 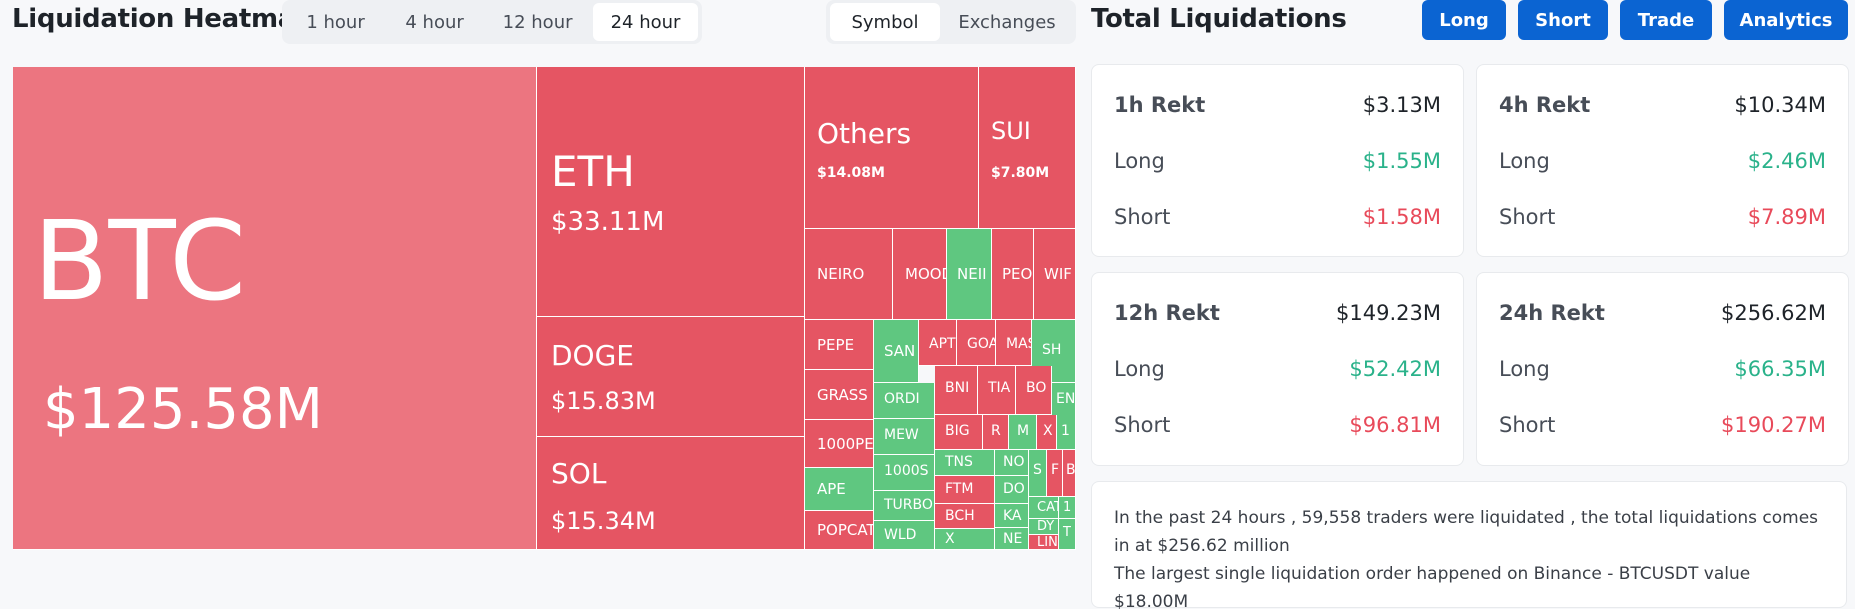 I want to click on heatmap-tile-b: B, so click(x=1069, y=473).